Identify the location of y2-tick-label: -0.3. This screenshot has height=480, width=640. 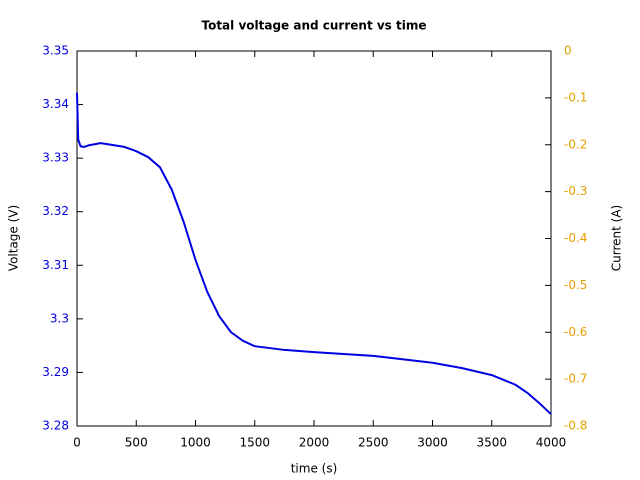
(575, 191).